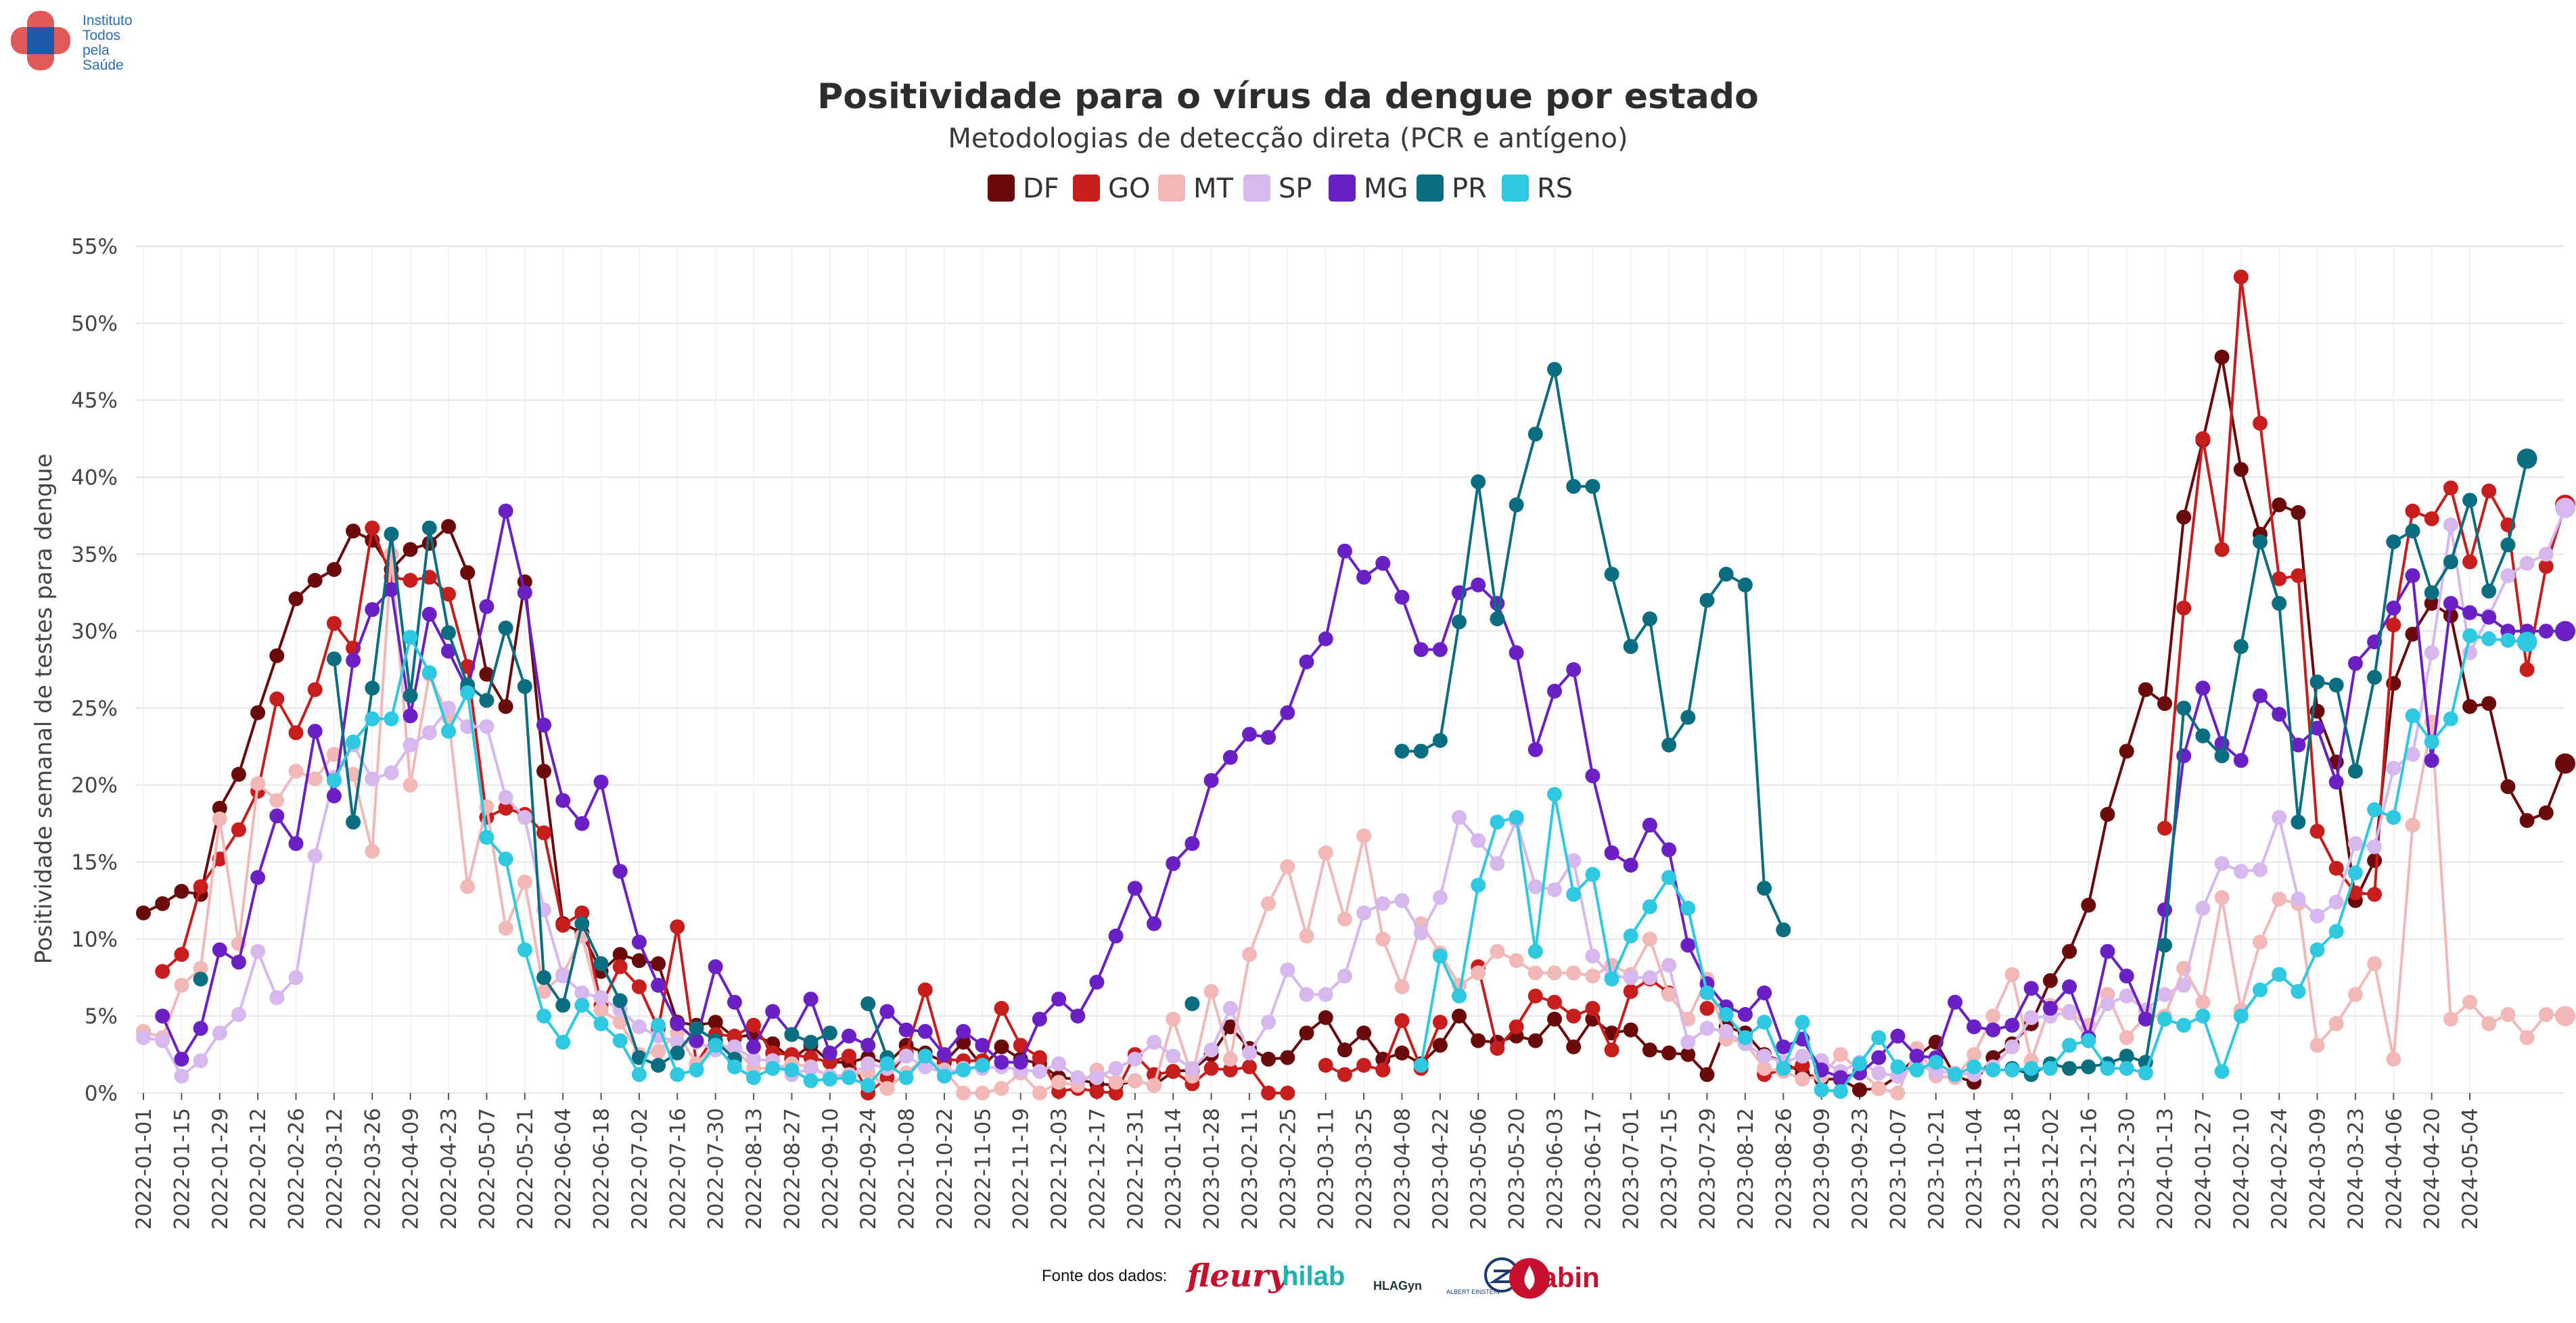  What do you see at coordinates (1041, 188) in the screenshot?
I see `legend-label: DF` at bounding box center [1041, 188].